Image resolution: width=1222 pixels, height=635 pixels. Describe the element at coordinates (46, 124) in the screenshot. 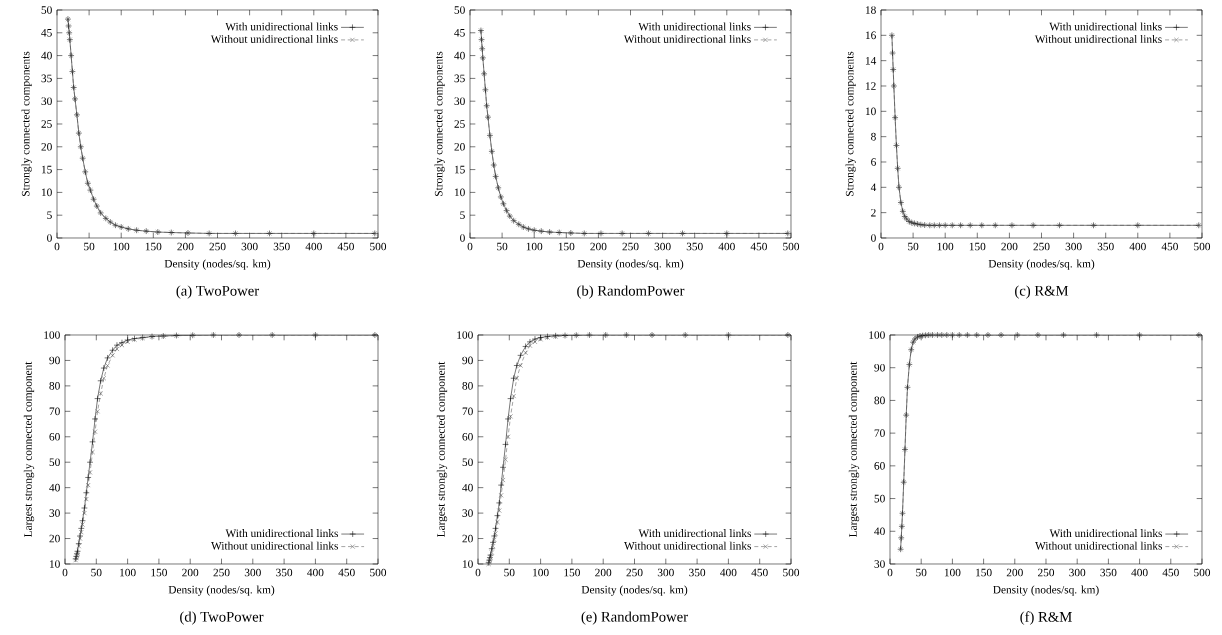

I see `y-tick-label: 25` at that location.